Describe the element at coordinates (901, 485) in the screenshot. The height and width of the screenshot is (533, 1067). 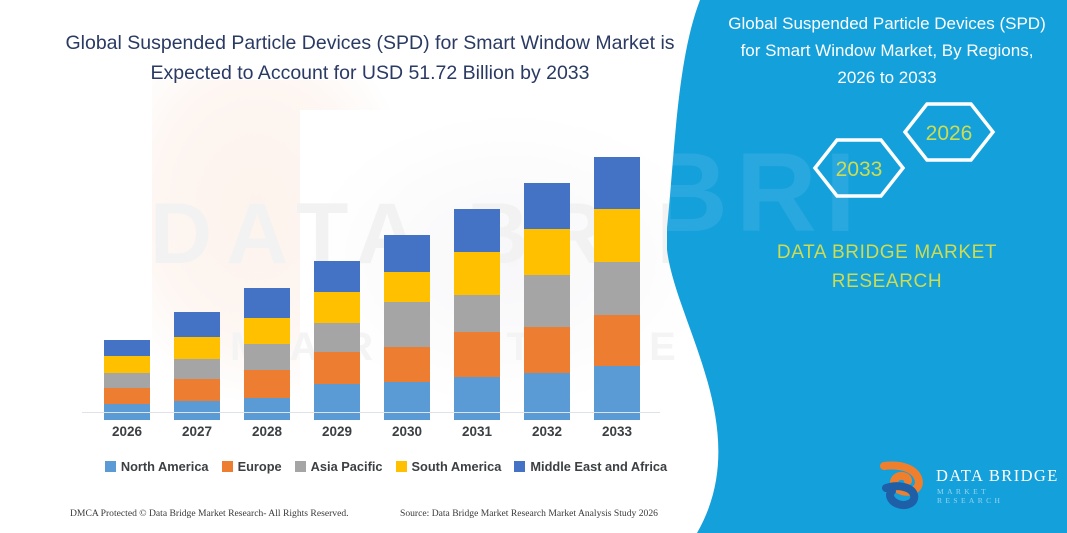
I see `logo-mark-icon` at that location.